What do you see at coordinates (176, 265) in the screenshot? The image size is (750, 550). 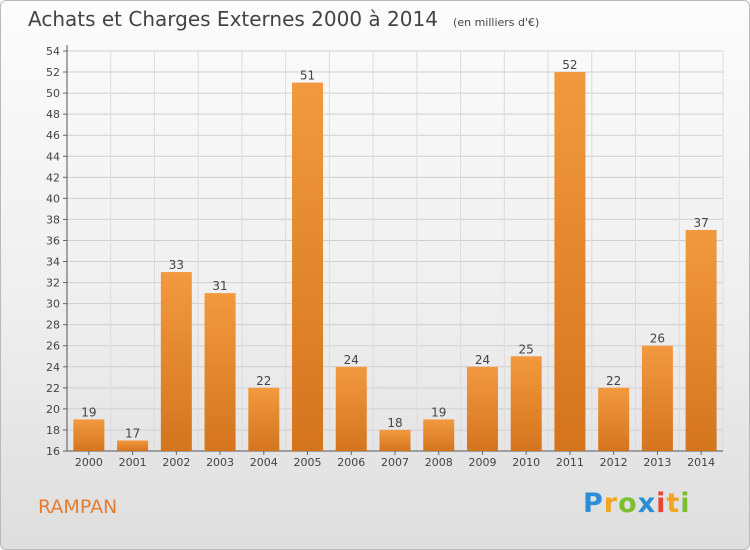 I see `data-label: 33` at bounding box center [176, 265].